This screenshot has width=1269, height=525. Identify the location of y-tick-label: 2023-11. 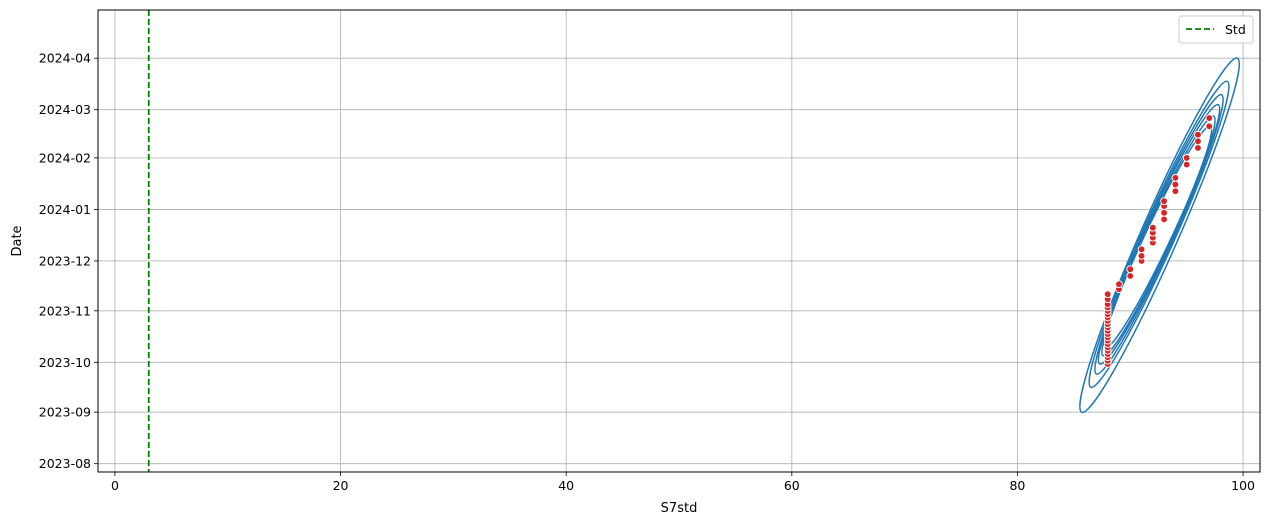
(65, 310).